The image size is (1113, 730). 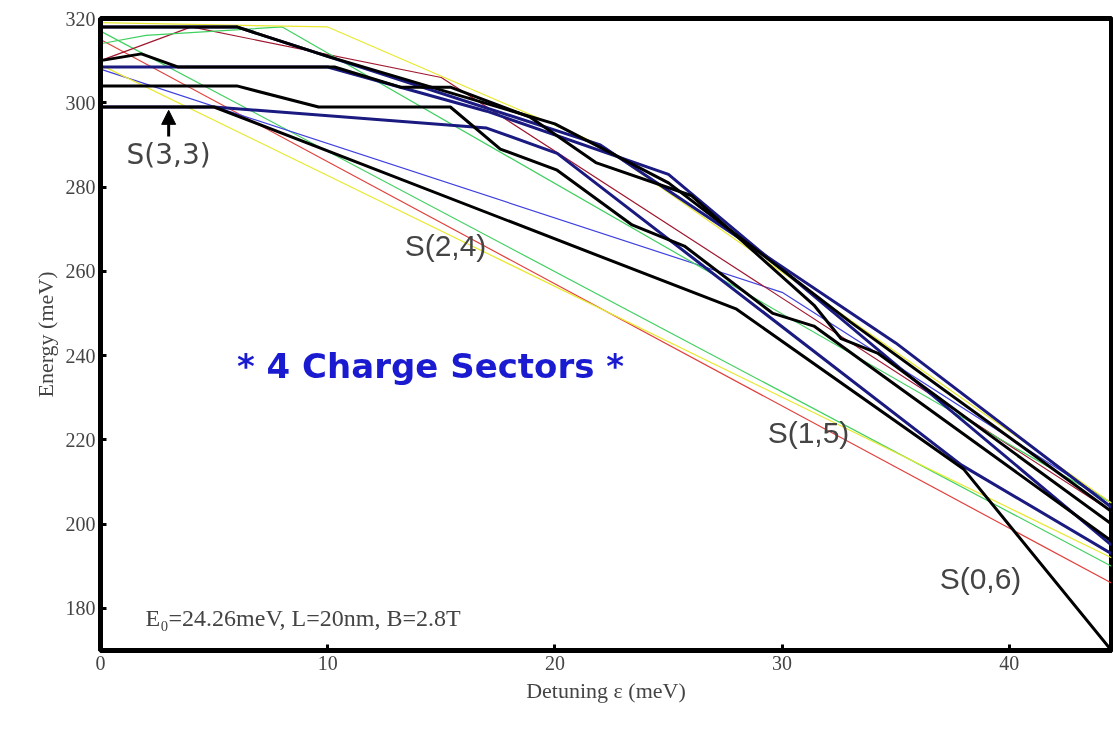 I want to click on y-tick-label: 280, so click(x=80, y=187).